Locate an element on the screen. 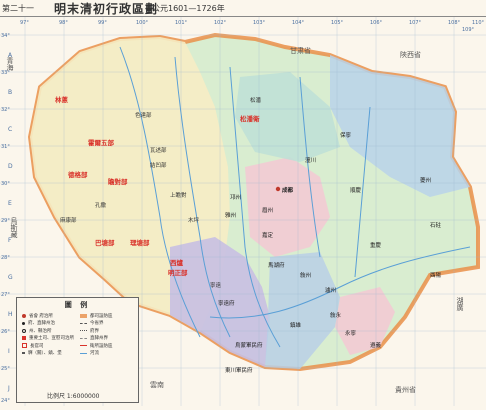 This screenshot has height=410, width=486. lon-107: 107° is located at coordinates (415, 23).